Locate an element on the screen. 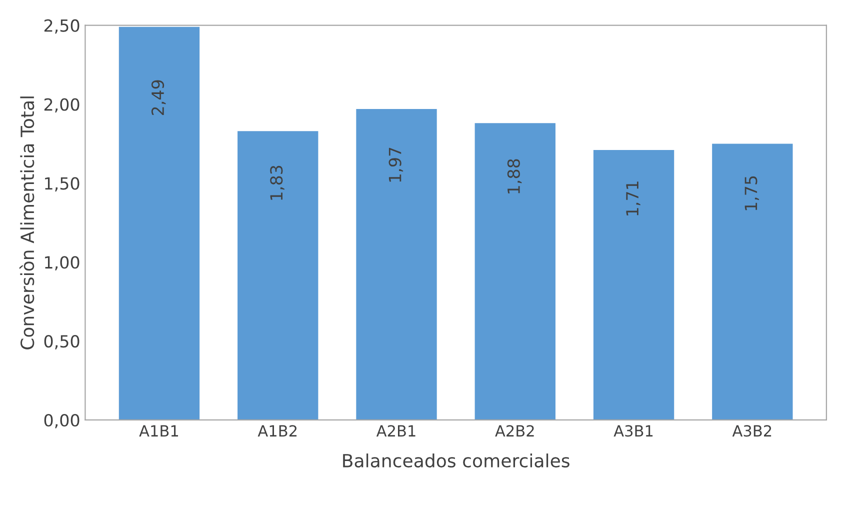 The width and height of the screenshot is (852, 506). y-tick-label: 0,50 is located at coordinates (62, 342).